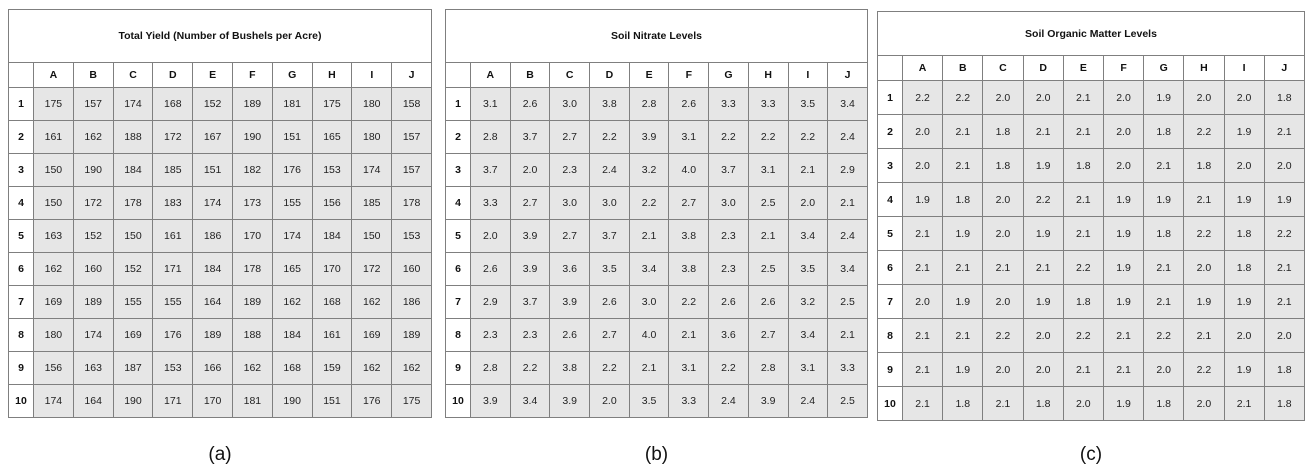 The height and width of the screenshot is (472, 1310). I want to click on table-cell: 2.8, so click(490, 137).